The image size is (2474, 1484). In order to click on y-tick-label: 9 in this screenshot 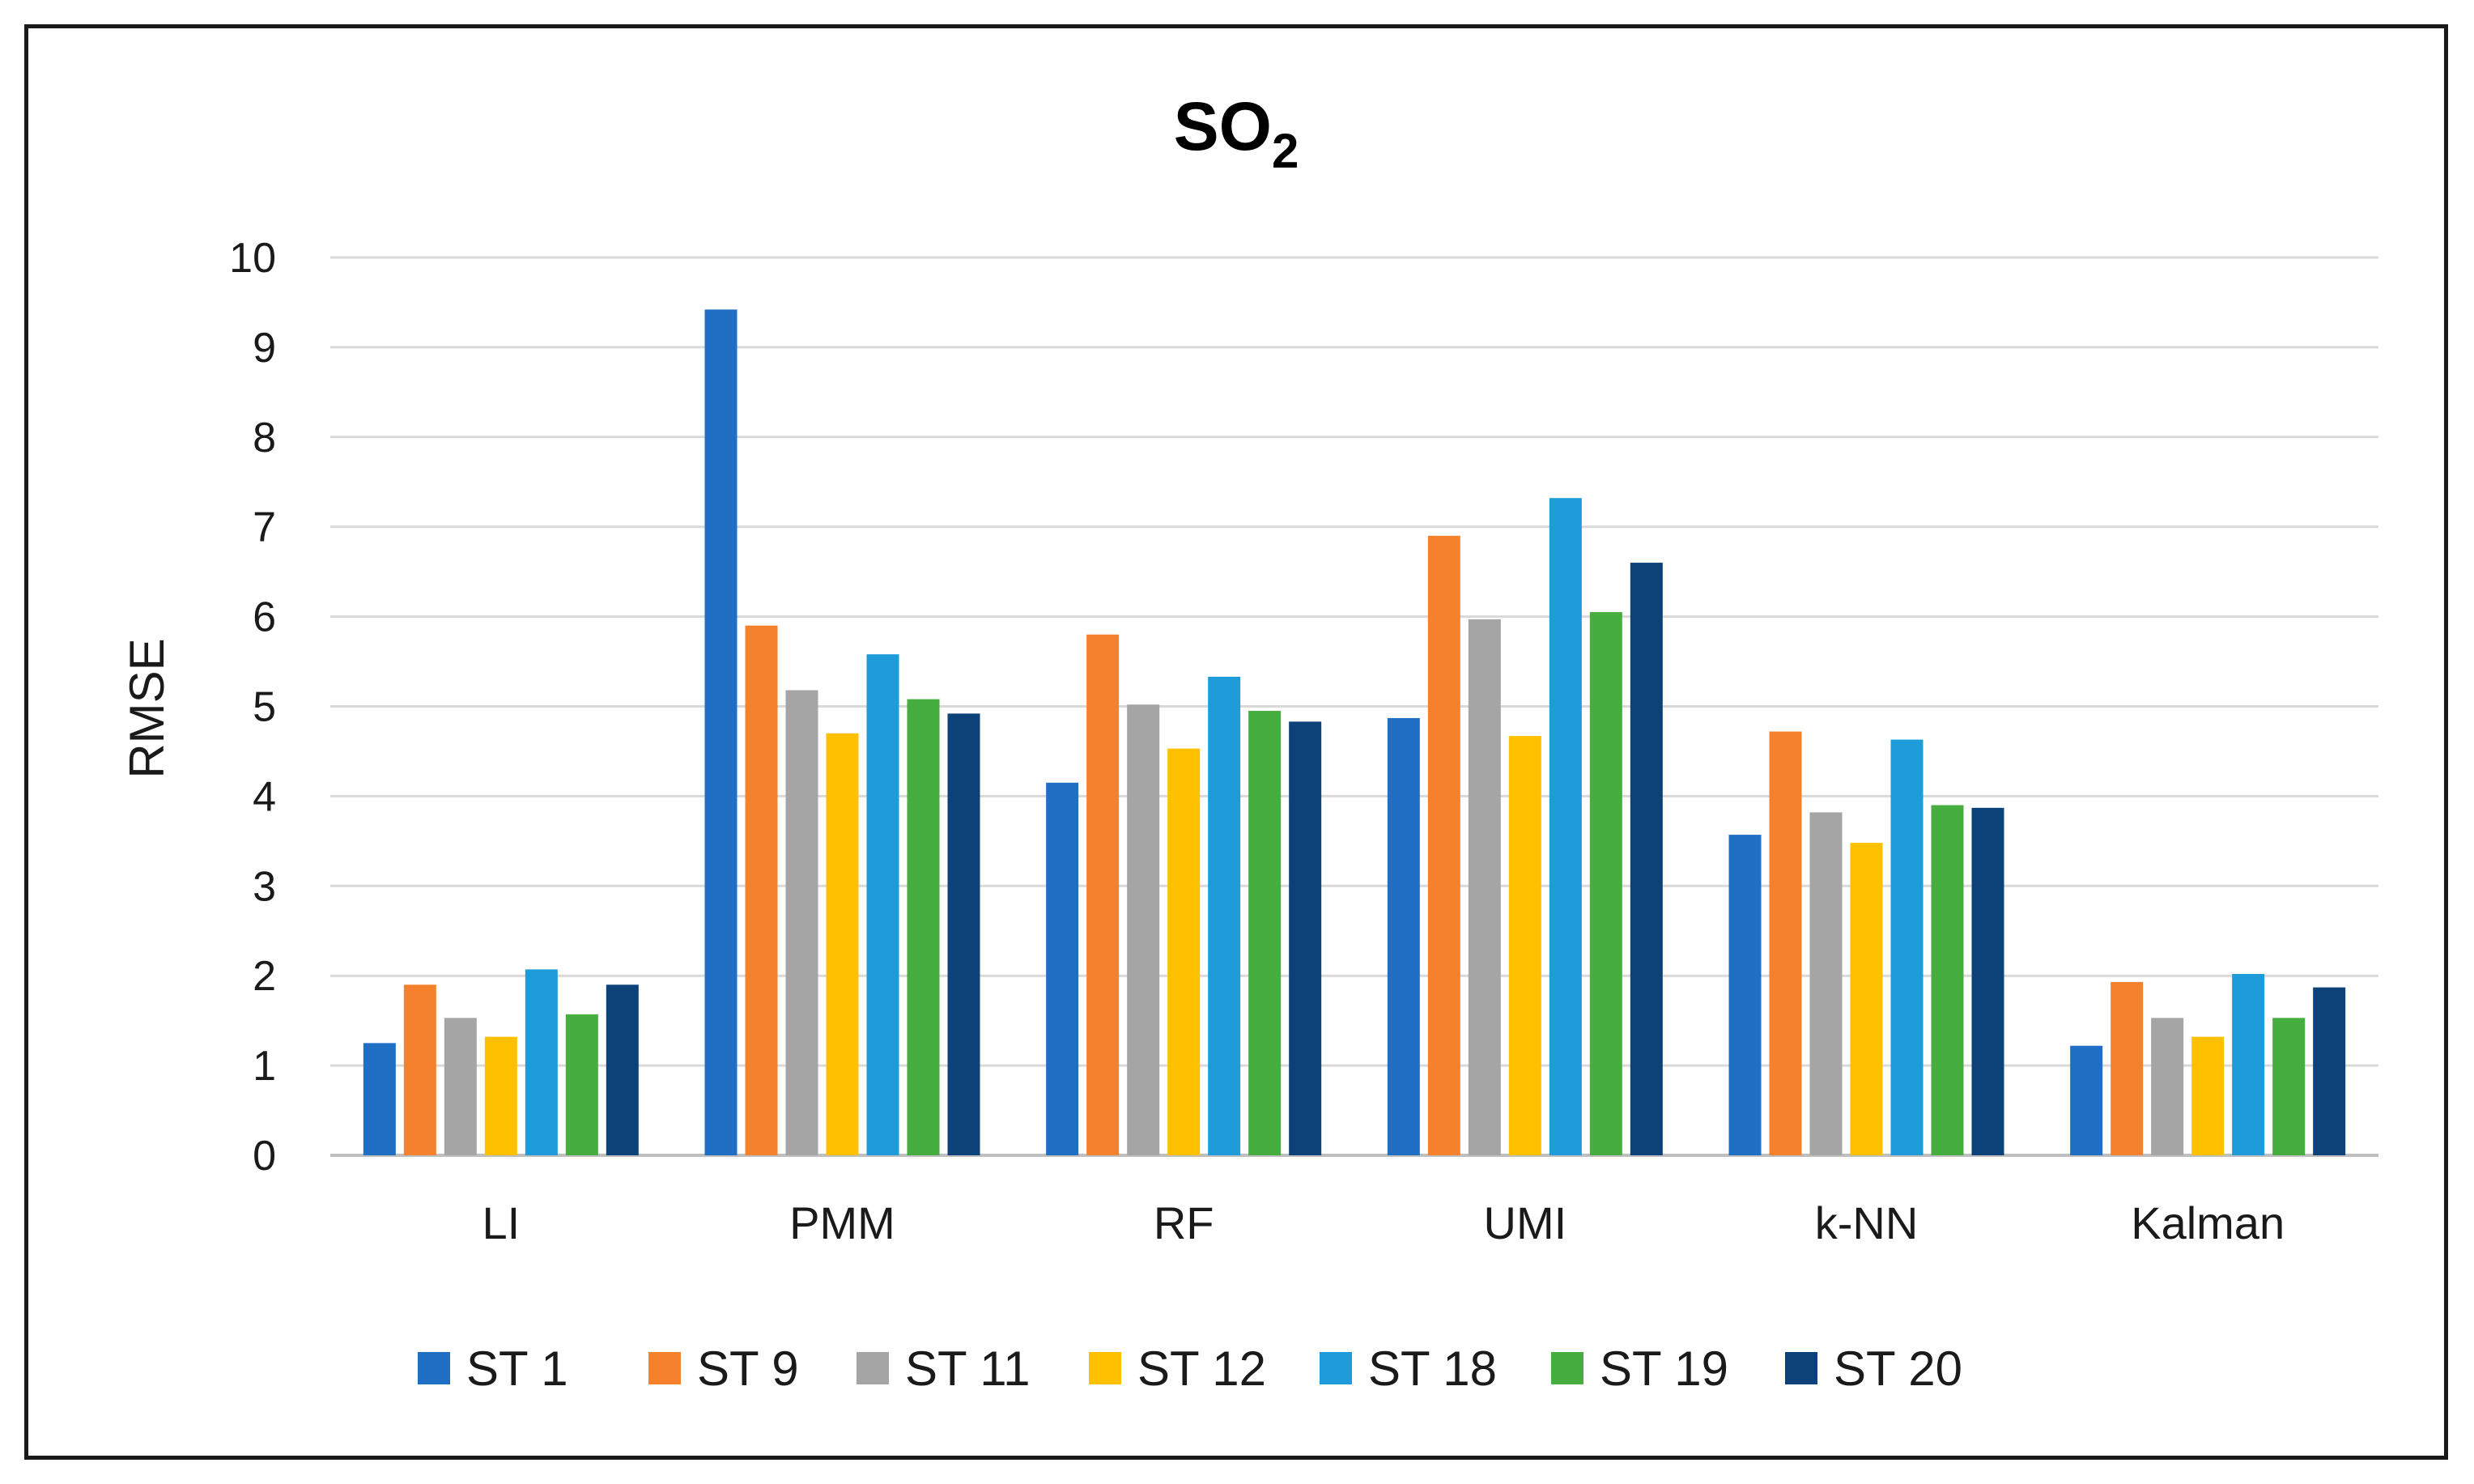, I will do `click(264, 348)`.